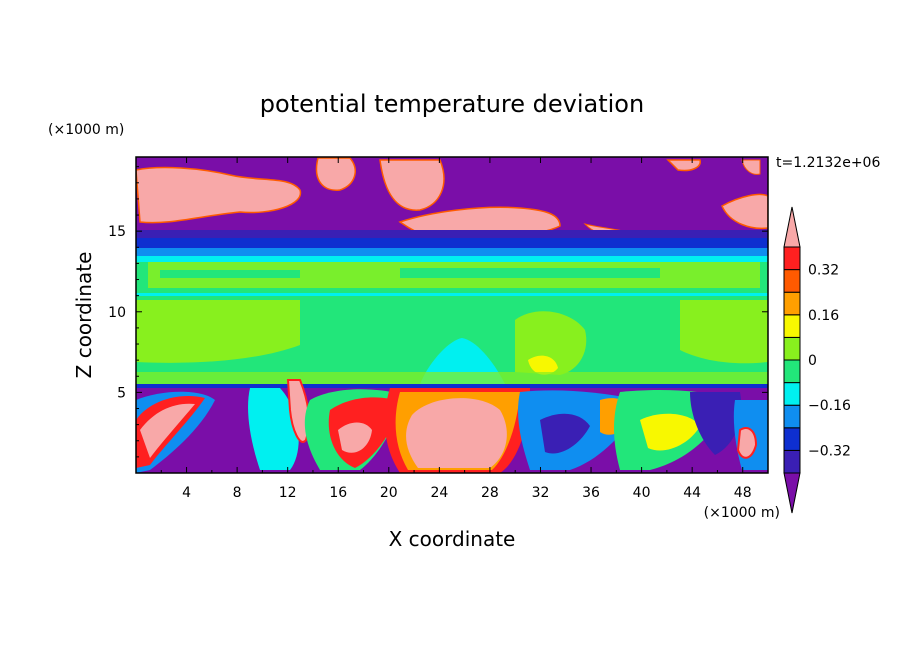  I want to click on colorbar, so click(792, 360).